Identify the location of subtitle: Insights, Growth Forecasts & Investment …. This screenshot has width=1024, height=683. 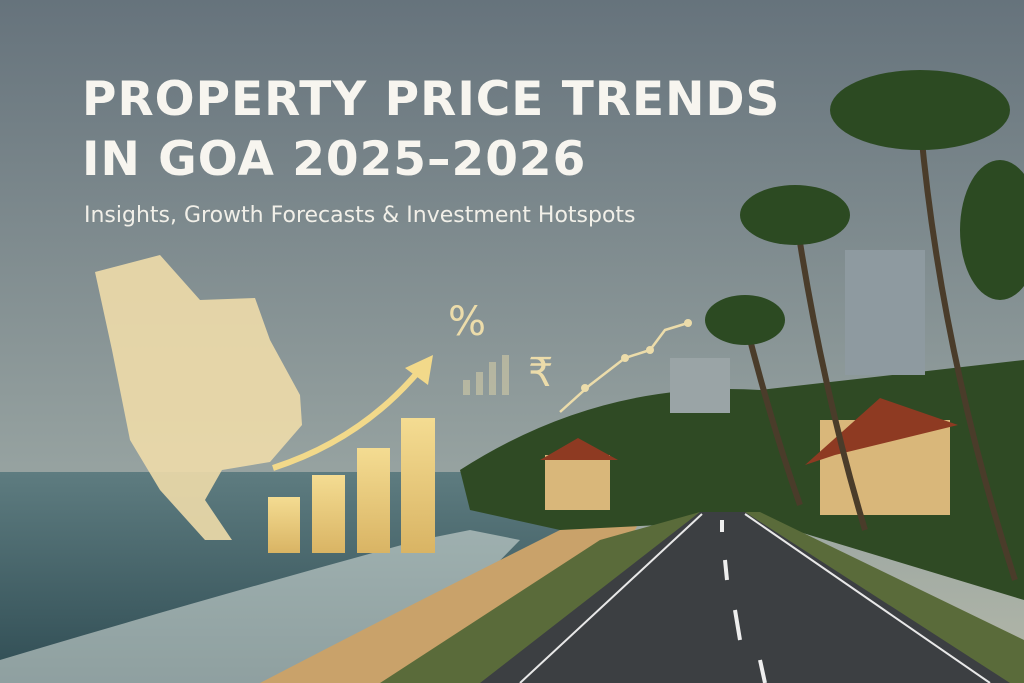
(360, 215).